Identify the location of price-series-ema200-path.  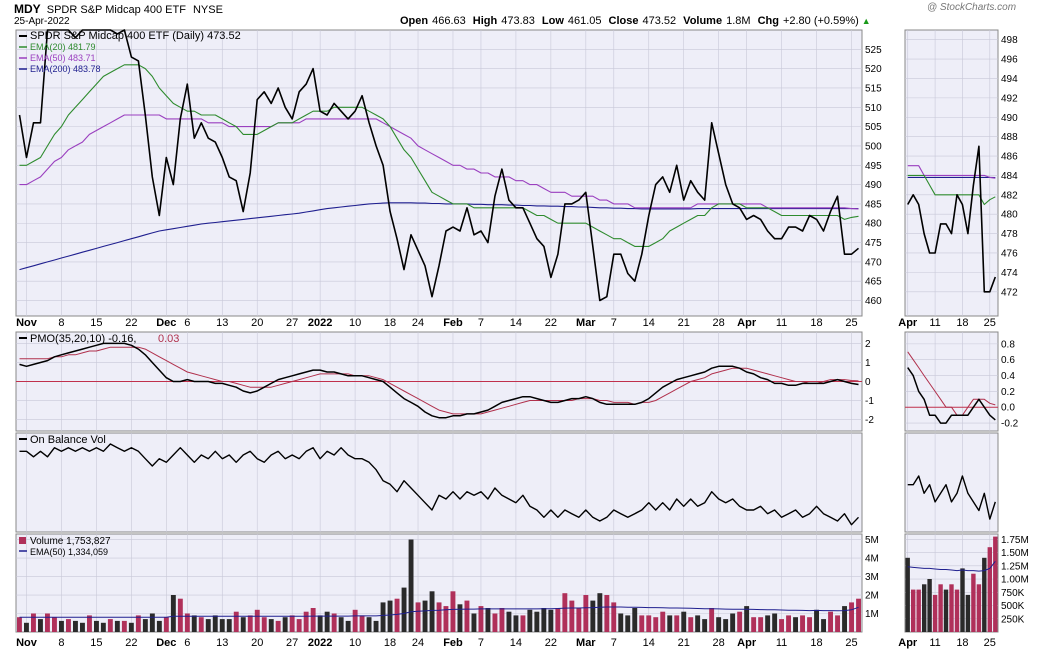
(439, 236).